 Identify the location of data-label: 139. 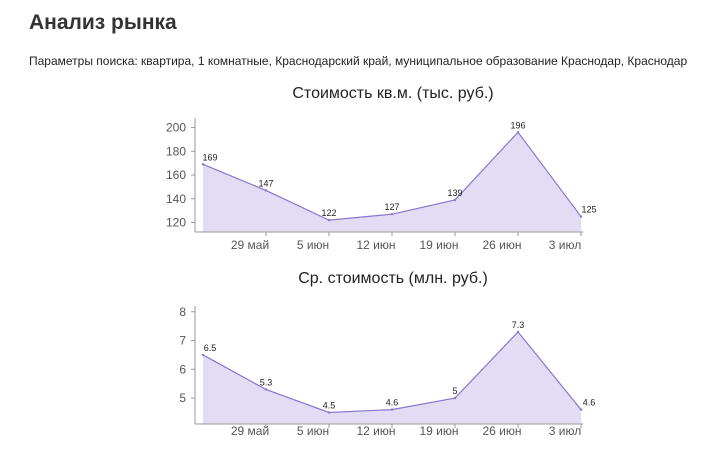
(454, 193).